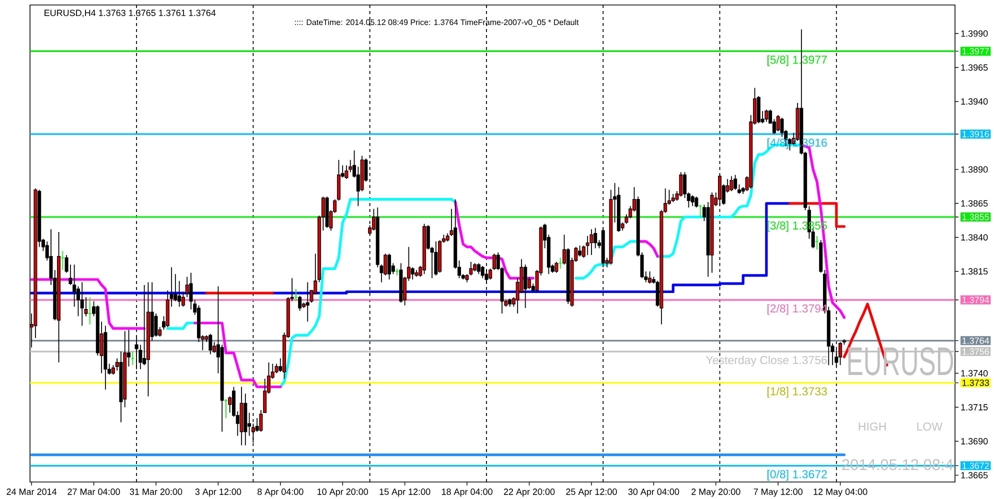 This screenshot has width=994, height=499. I want to click on y-tick-label: 1.3764, so click(976, 340).